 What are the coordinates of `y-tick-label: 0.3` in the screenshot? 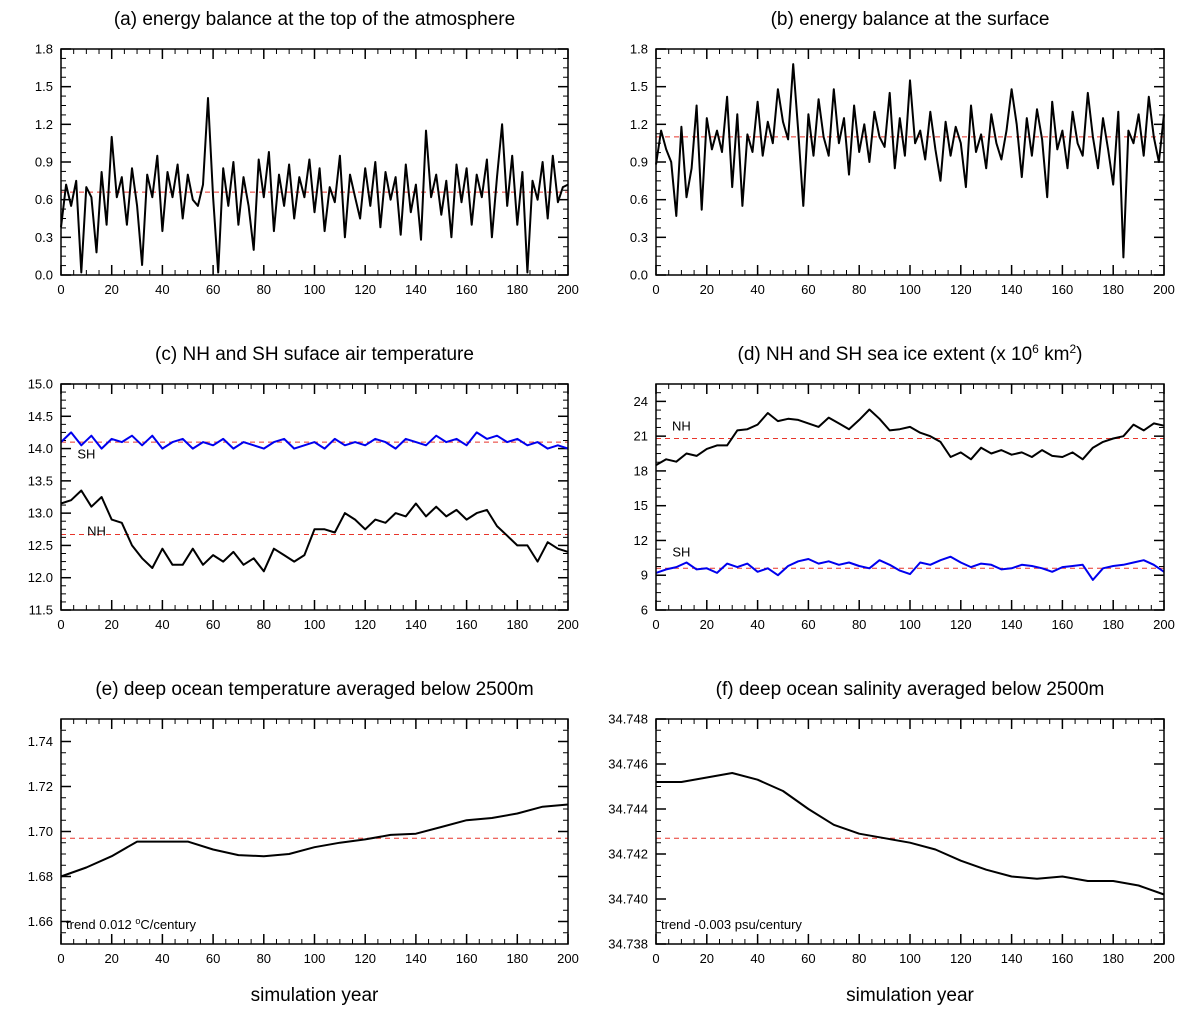 It's located at (44, 237).